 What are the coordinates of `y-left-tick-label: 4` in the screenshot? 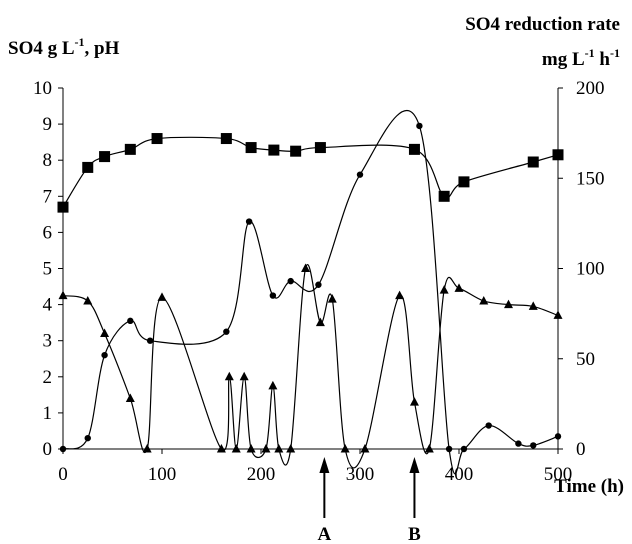 It's located at (48, 305).